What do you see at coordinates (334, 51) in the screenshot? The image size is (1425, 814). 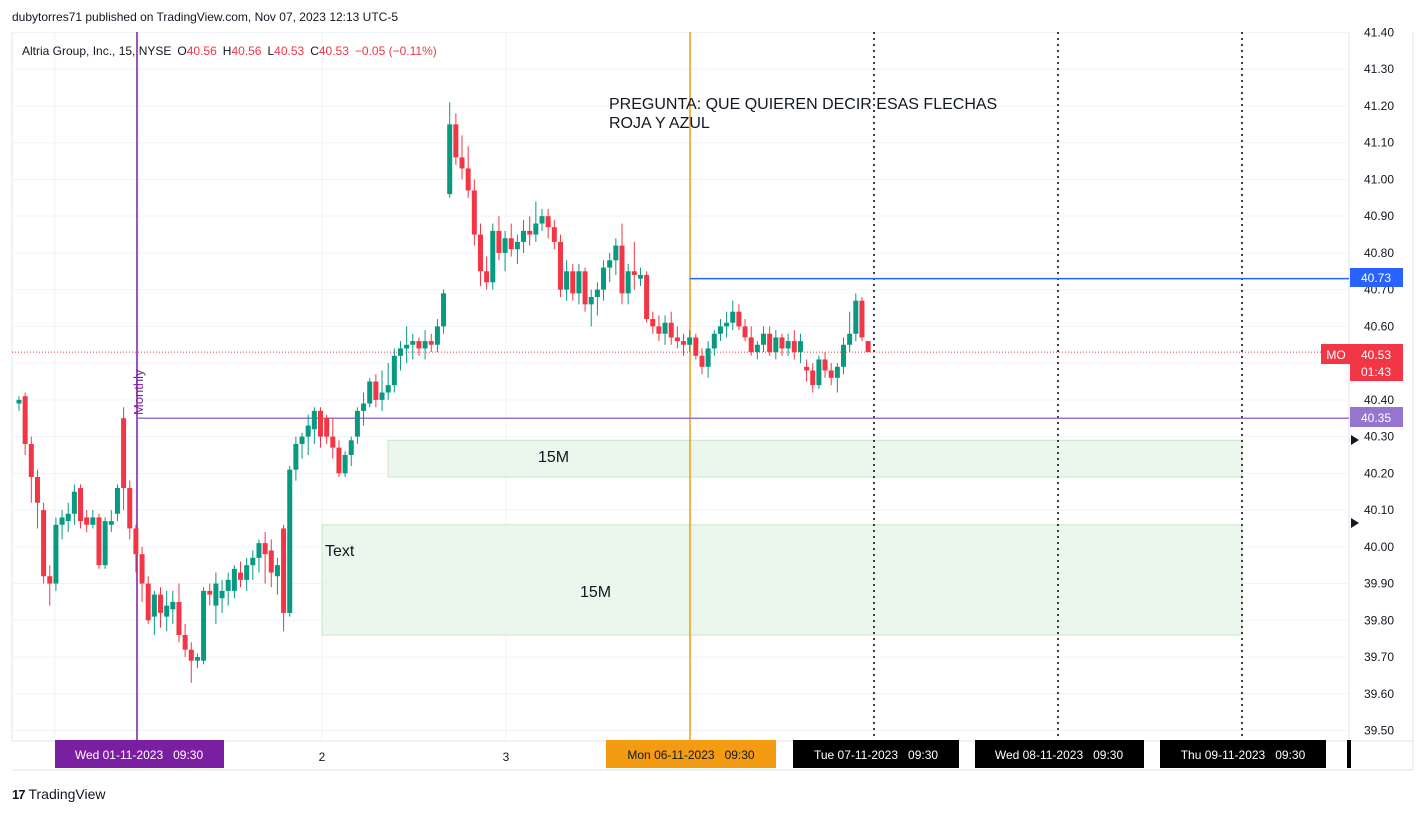 I see `legend-c-value: 40.53` at bounding box center [334, 51].